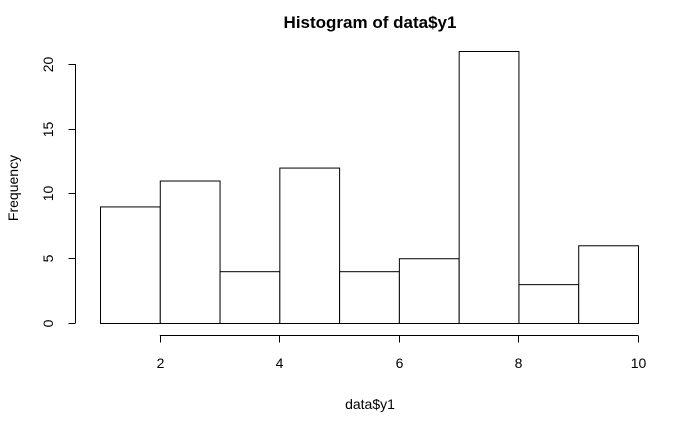 The image size is (700, 432). I want to click on x-tick-label: 8, so click(519, 363).